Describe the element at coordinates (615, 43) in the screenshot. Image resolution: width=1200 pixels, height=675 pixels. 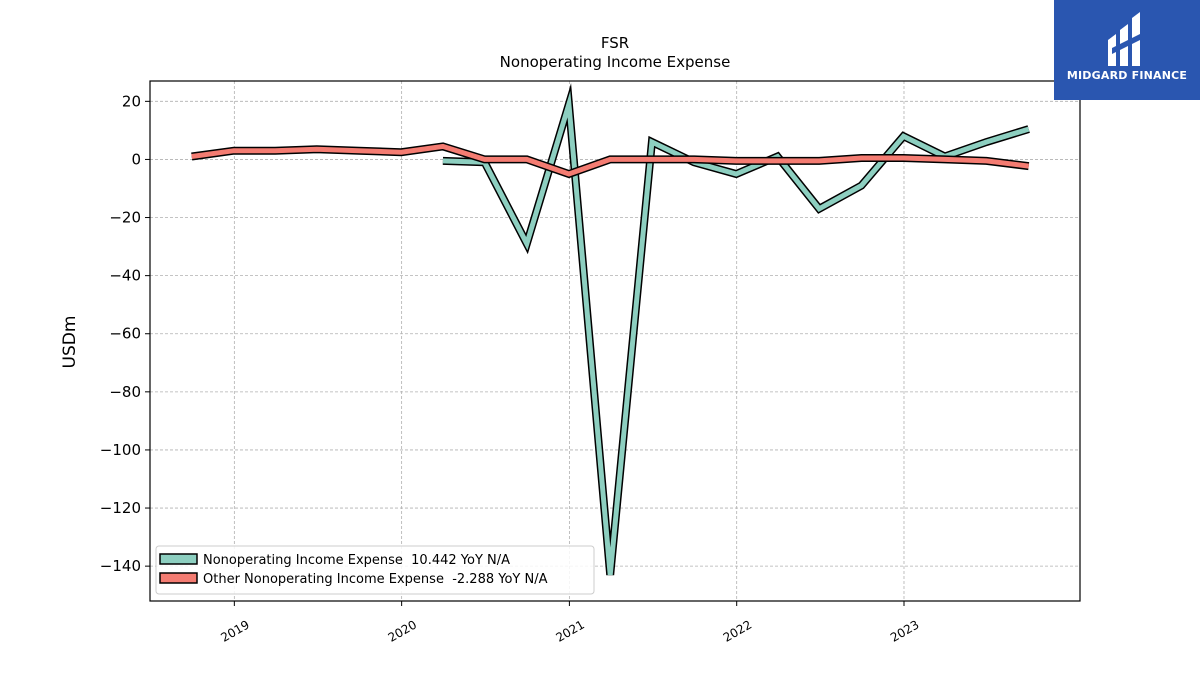
I see `chart-title: FSR` at that location.